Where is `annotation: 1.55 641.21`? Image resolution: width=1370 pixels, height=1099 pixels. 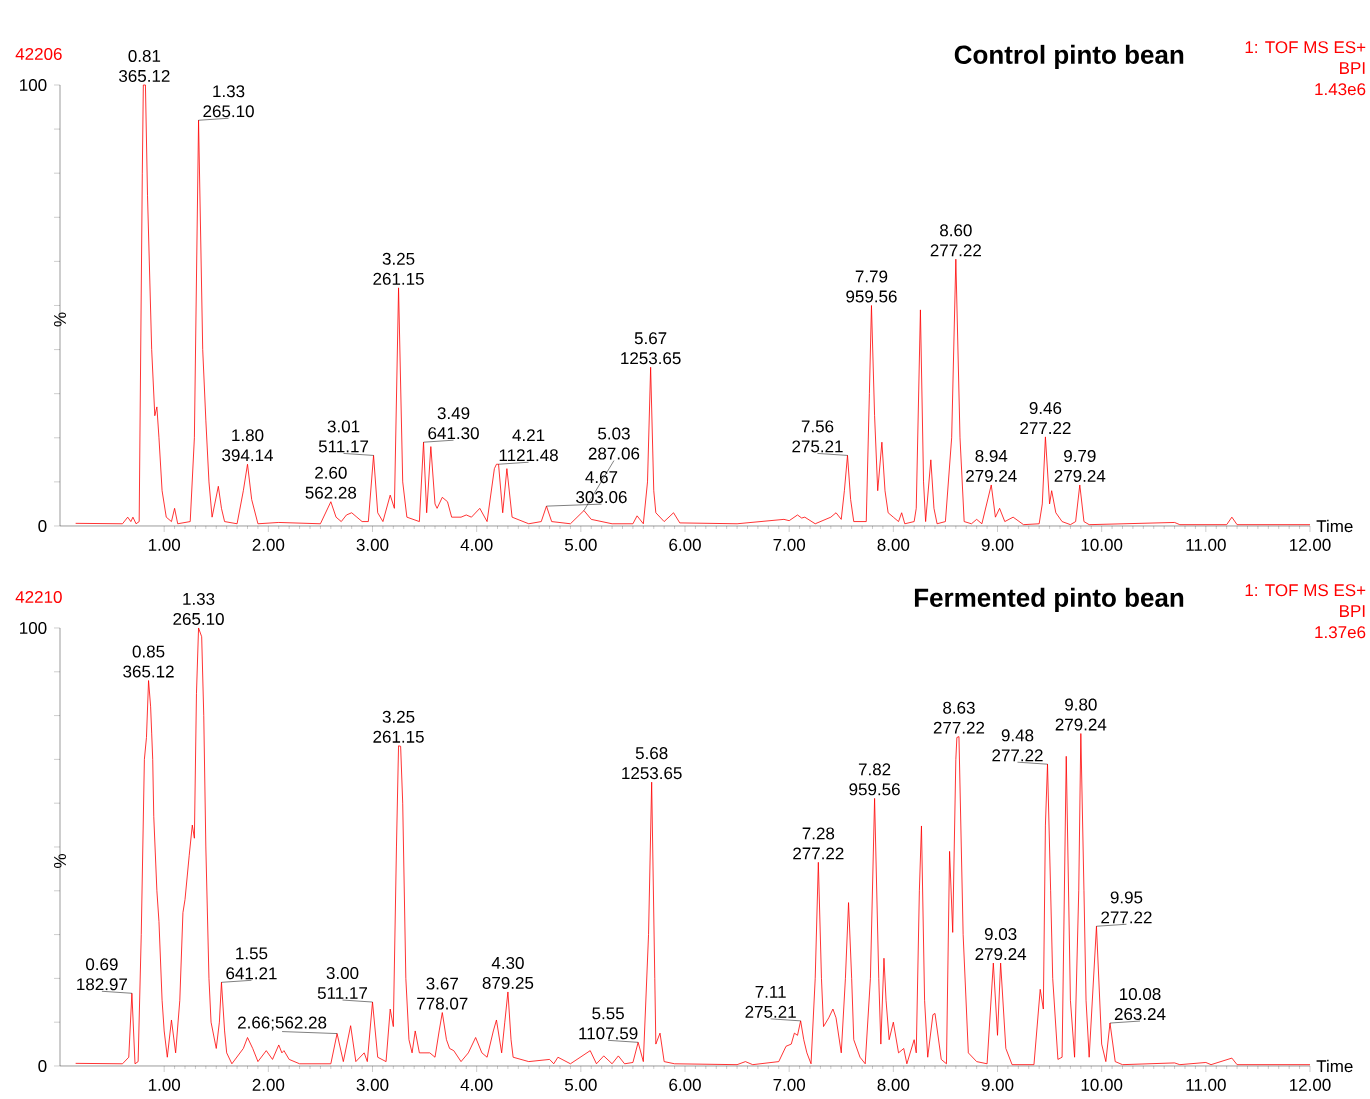 annotation: 1.55 641.21 is located at coordinates (251, 963).